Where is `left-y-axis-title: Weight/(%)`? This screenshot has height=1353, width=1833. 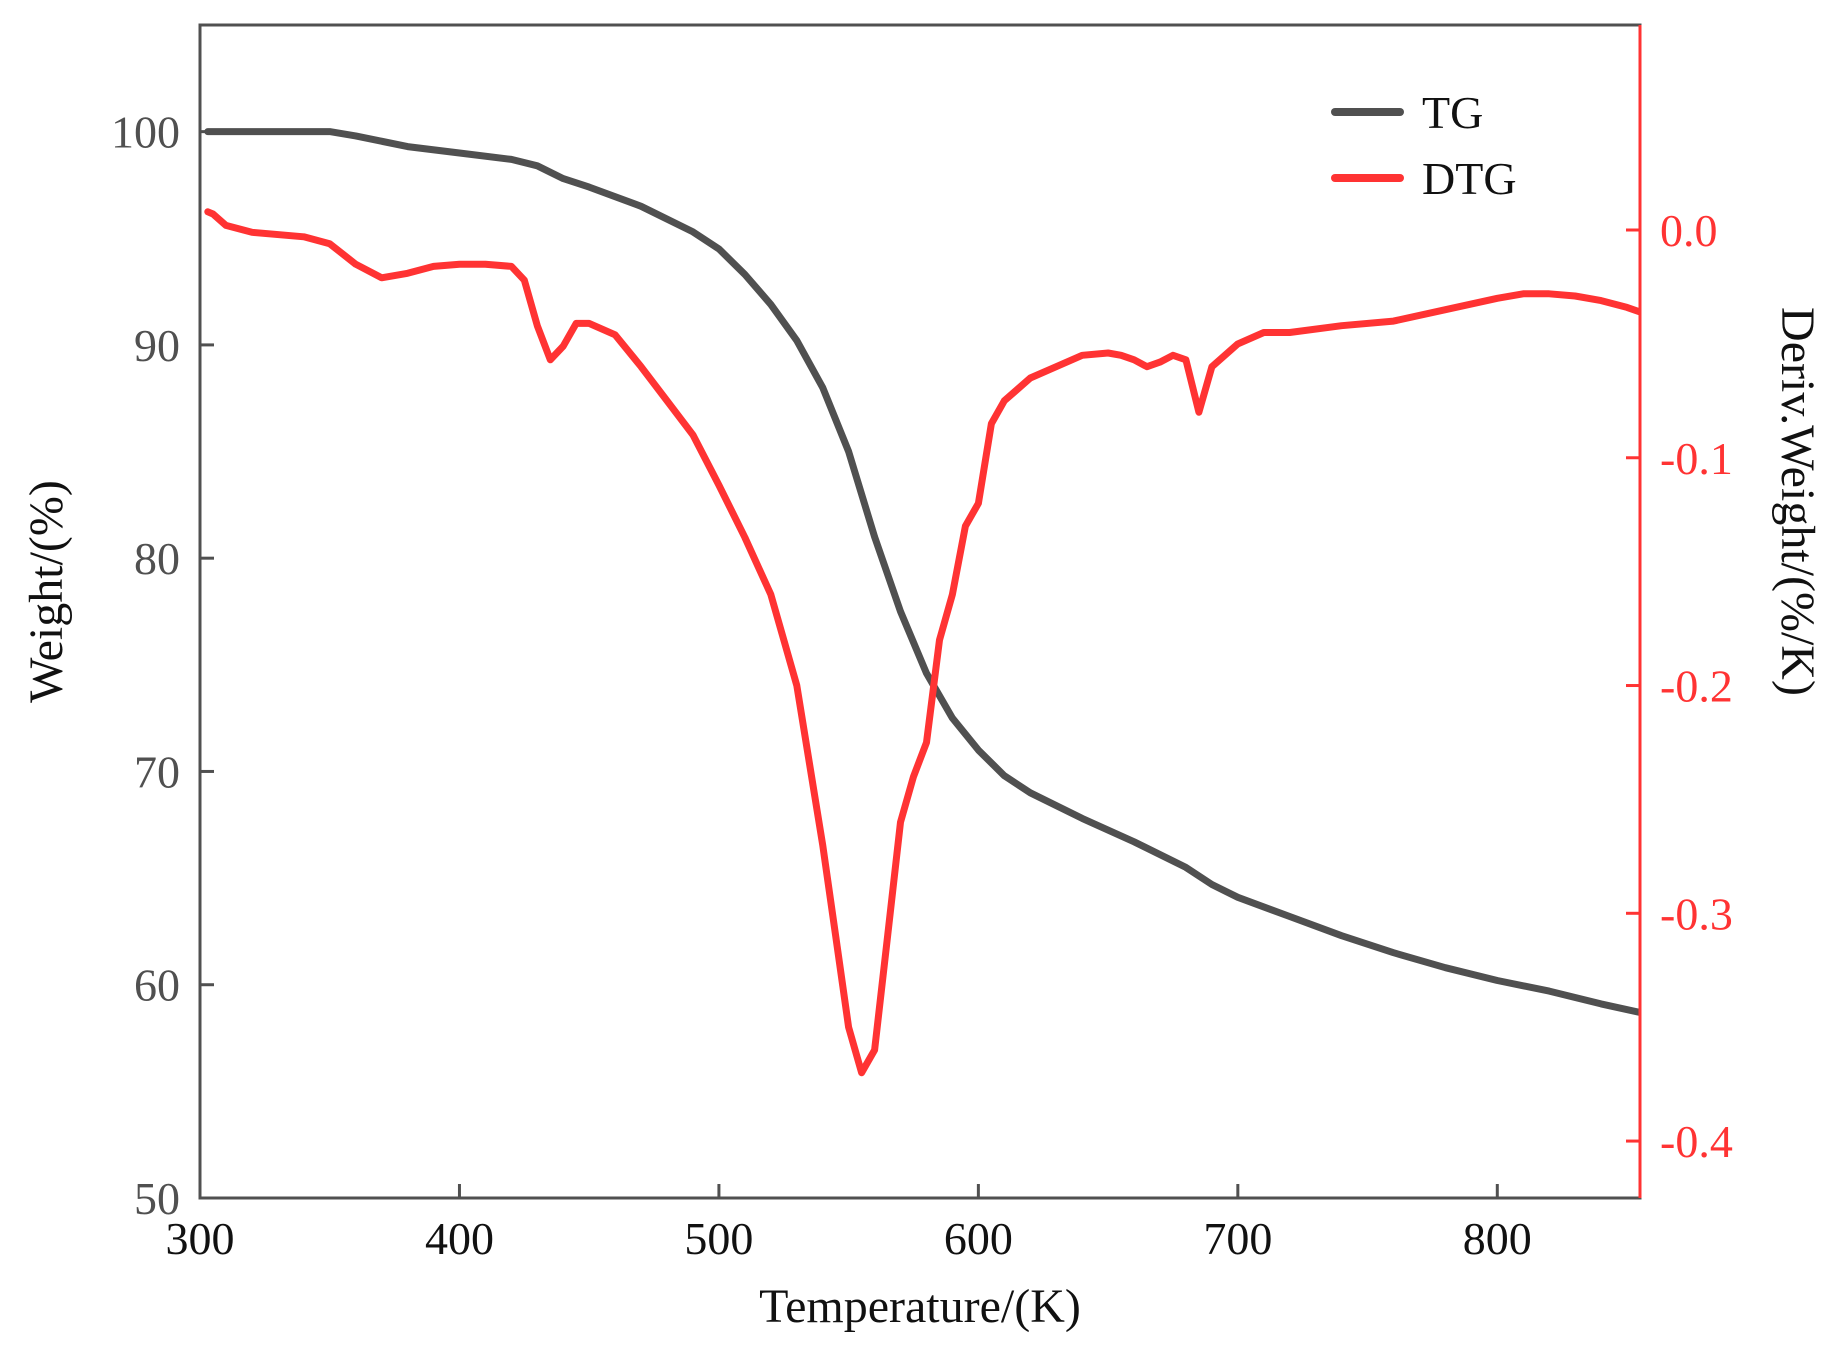 left-y-axis-title: Weight/(%) is located at coordinates (46, 591).